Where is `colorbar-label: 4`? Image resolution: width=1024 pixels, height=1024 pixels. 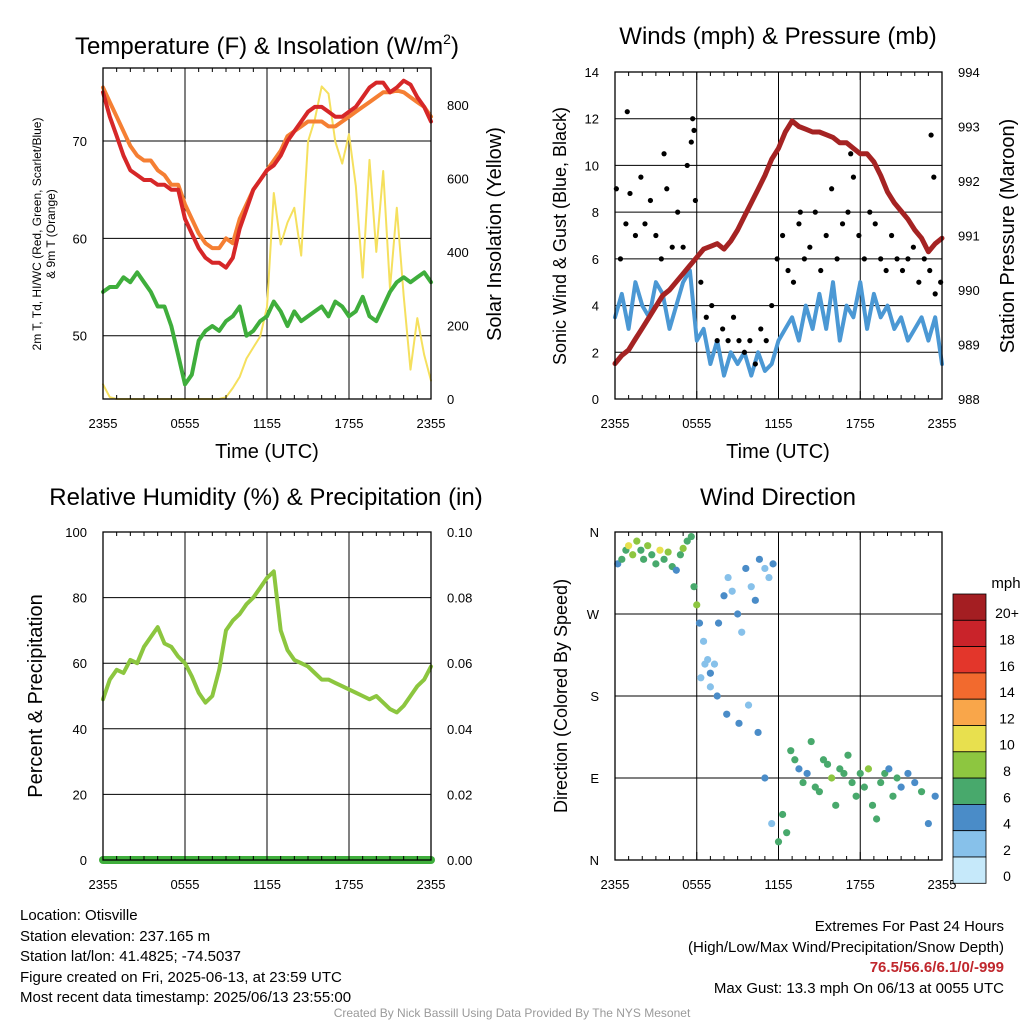 colorbar-label: 4 is located at coordinates (1007, 824).